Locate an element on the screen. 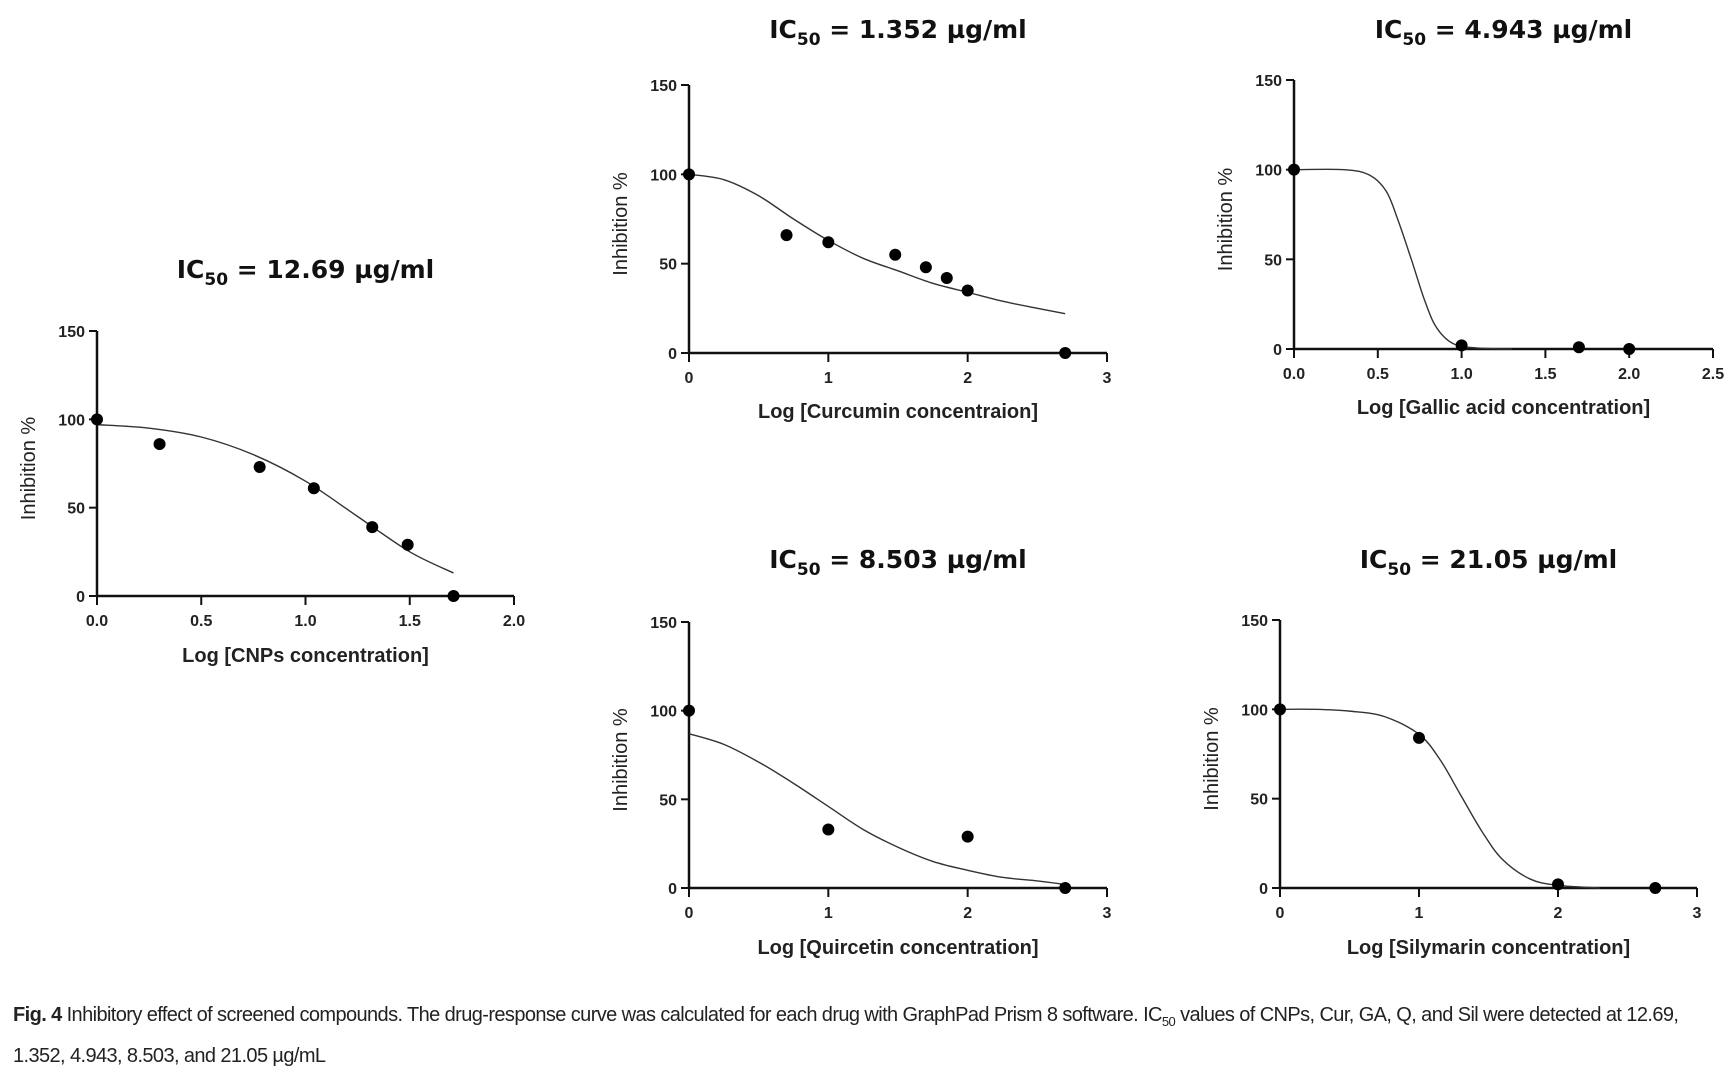 This screenshot has height=1074, width=1732. caption-label: Fig. 4 is located at coordinates (37, 1015).